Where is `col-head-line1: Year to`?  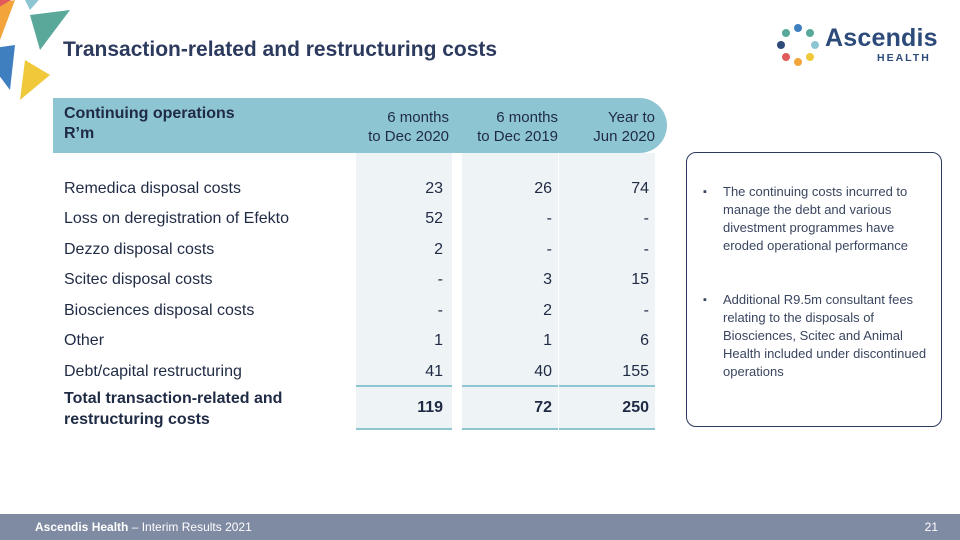
col-head-line1: Year to is located at coordinates (631, 117).